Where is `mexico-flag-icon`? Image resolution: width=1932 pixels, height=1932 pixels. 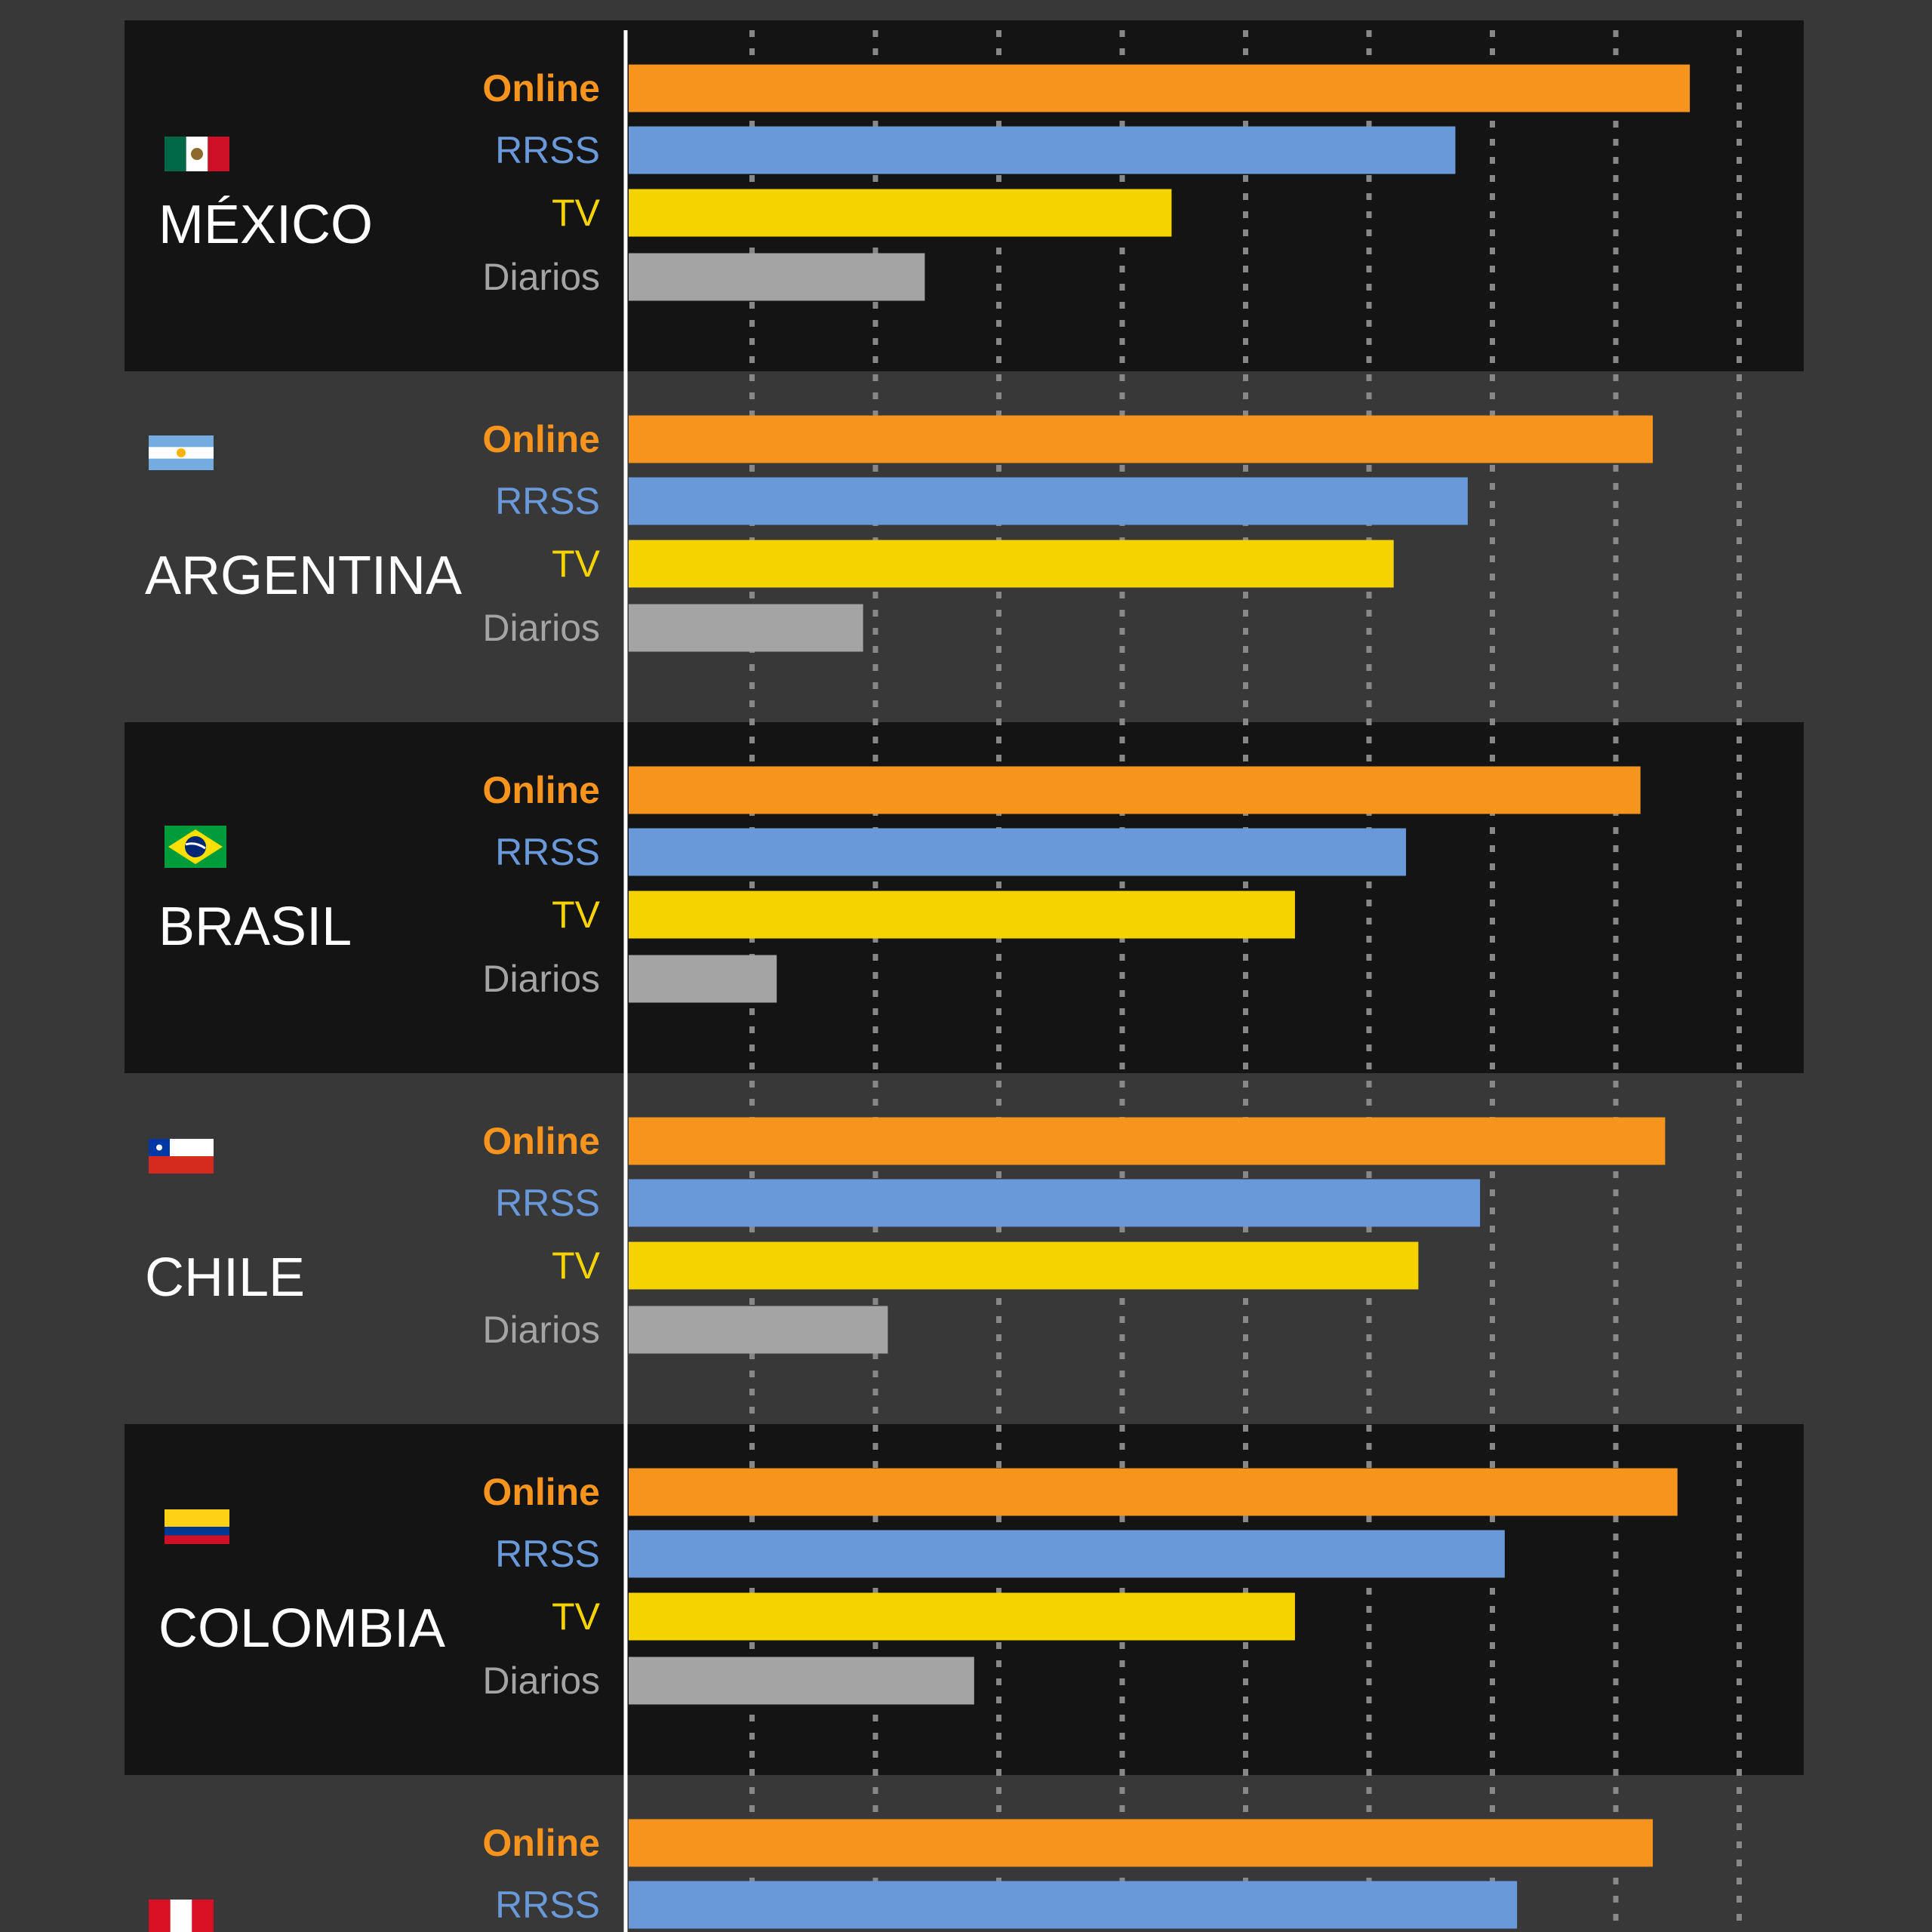 mexico-flag-icon is located at coordinates (197, 154).